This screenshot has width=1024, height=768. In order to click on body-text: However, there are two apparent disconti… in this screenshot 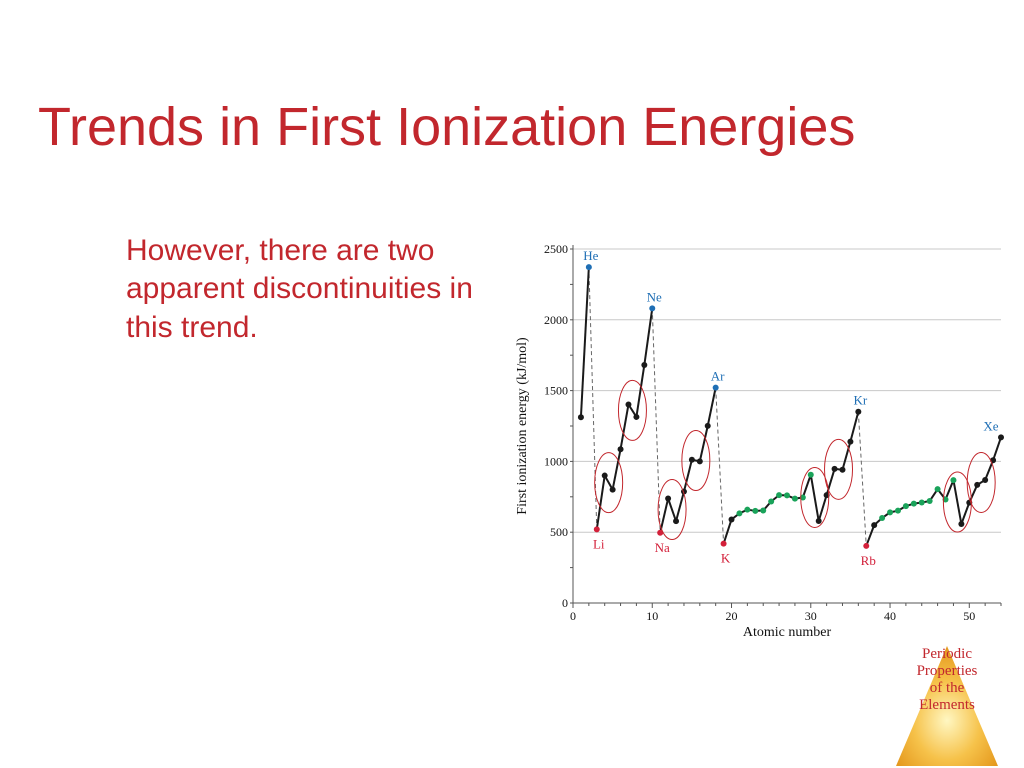, I will do `click(299, 289)`.